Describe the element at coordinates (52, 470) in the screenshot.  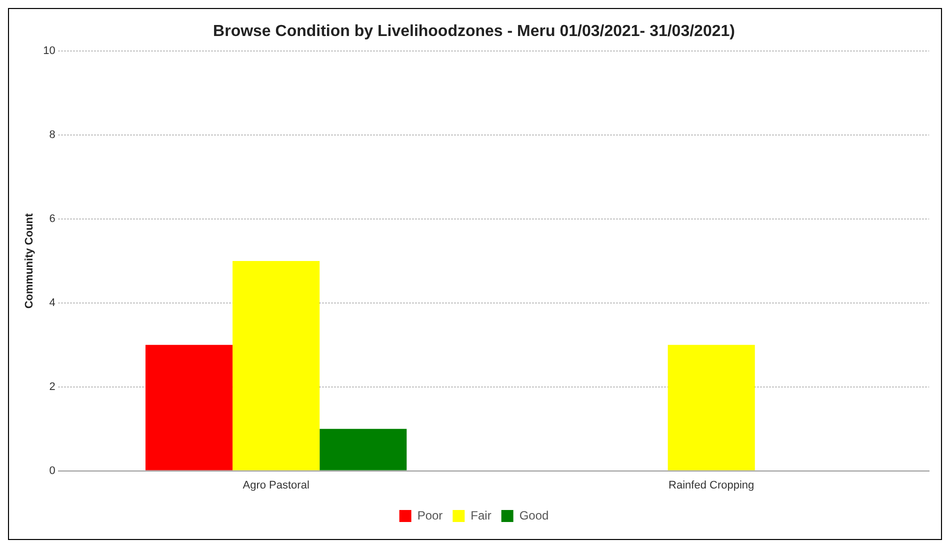
I see `y-tick-label: 0` at that location.